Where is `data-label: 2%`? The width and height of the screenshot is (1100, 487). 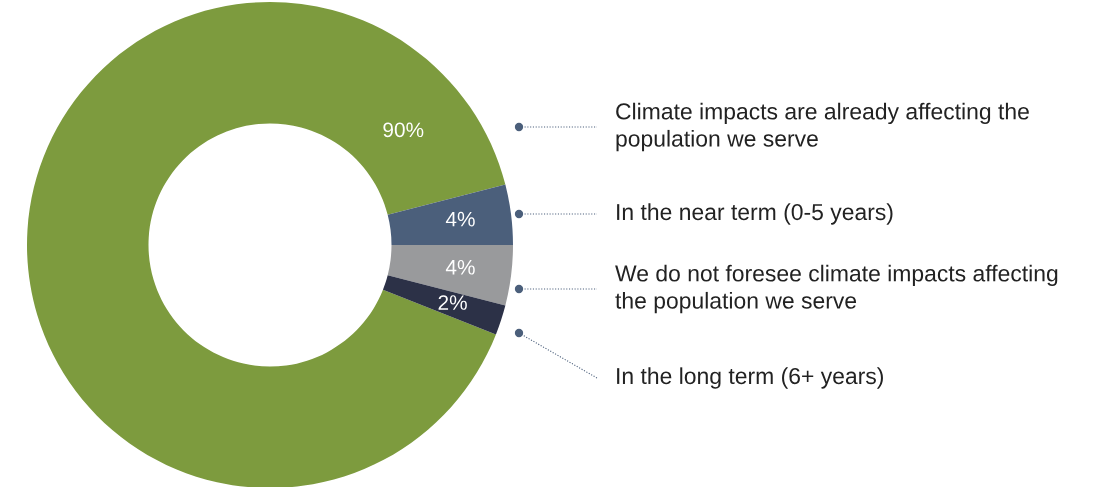
data-label: 2% is located at coordinates (452, 302).